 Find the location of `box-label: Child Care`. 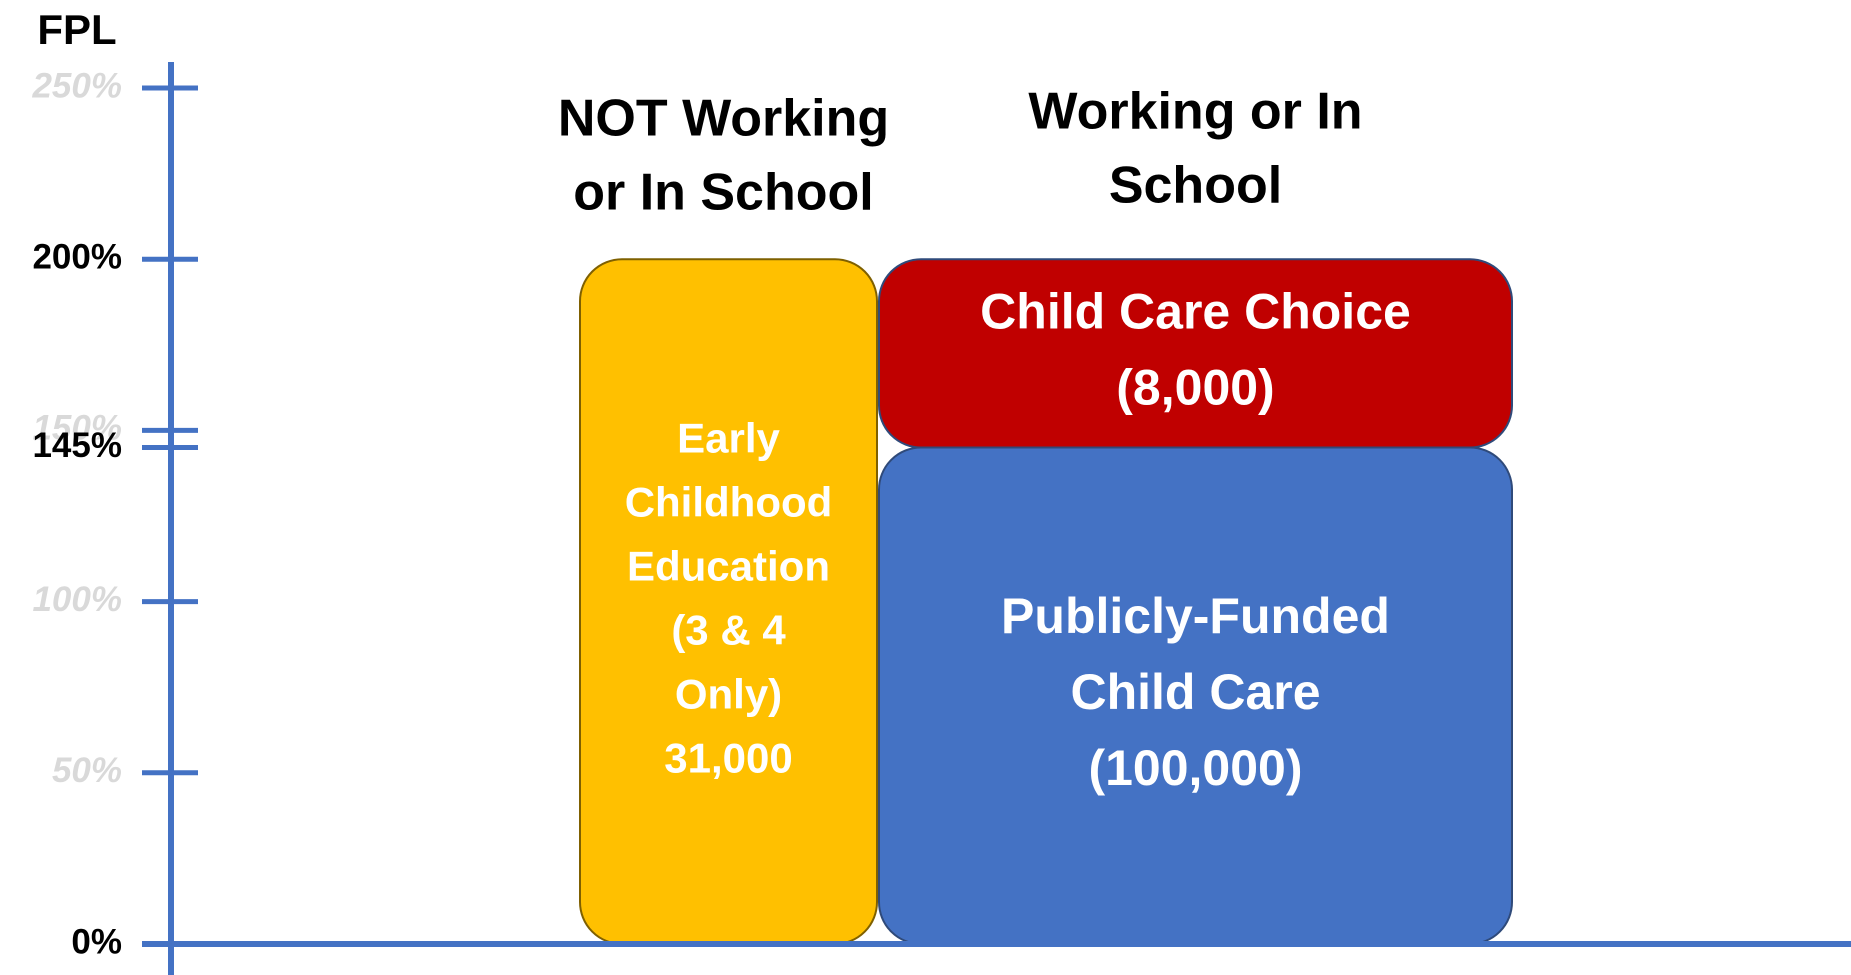

box-label: Child Care is located at coordinates (1195, 692).